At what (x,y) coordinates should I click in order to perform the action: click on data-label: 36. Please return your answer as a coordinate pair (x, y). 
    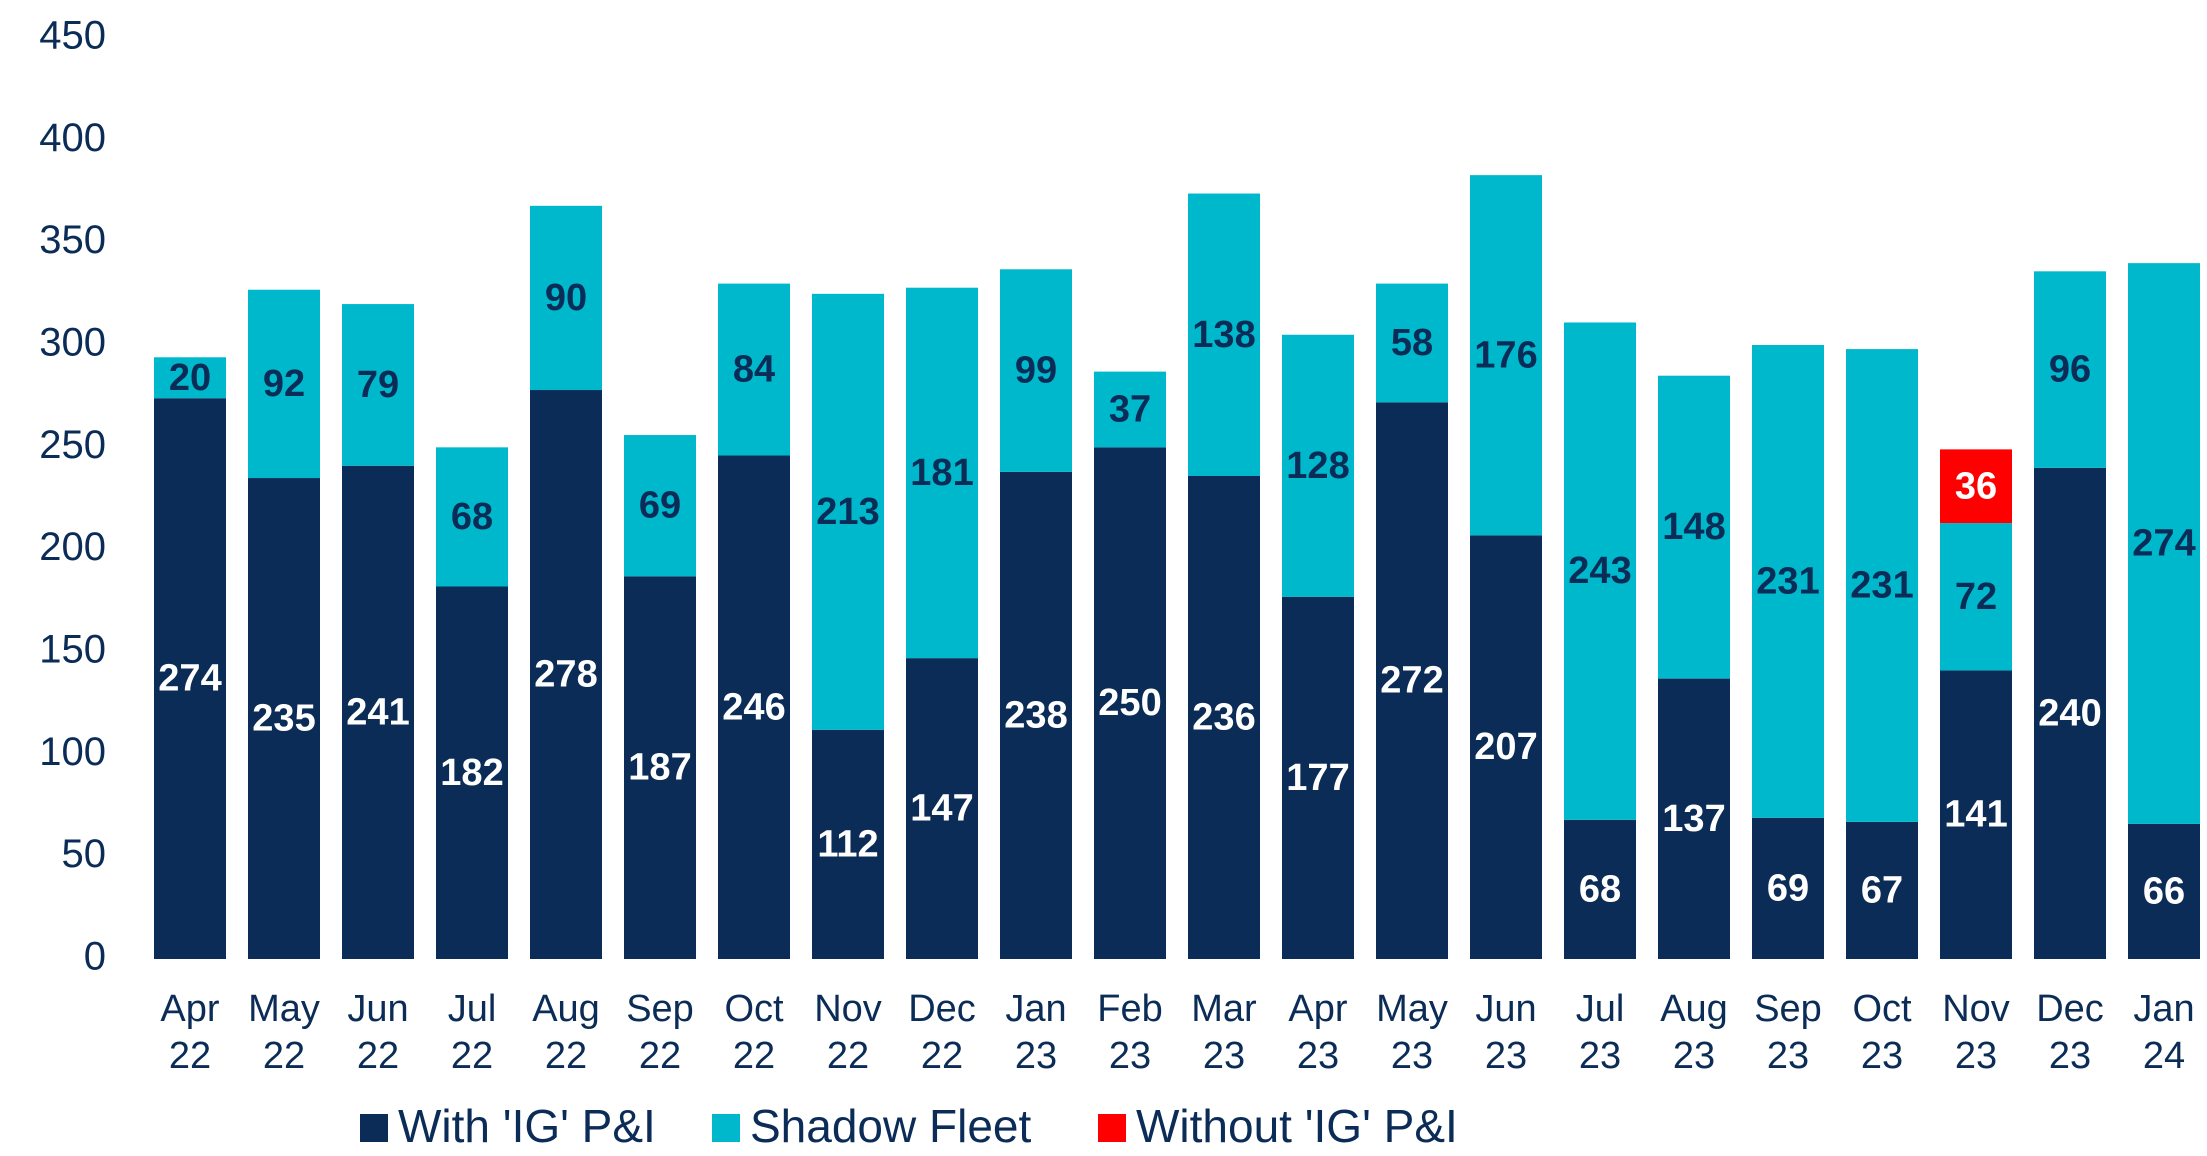
    Looking at the image, I should click on (1976, 486).